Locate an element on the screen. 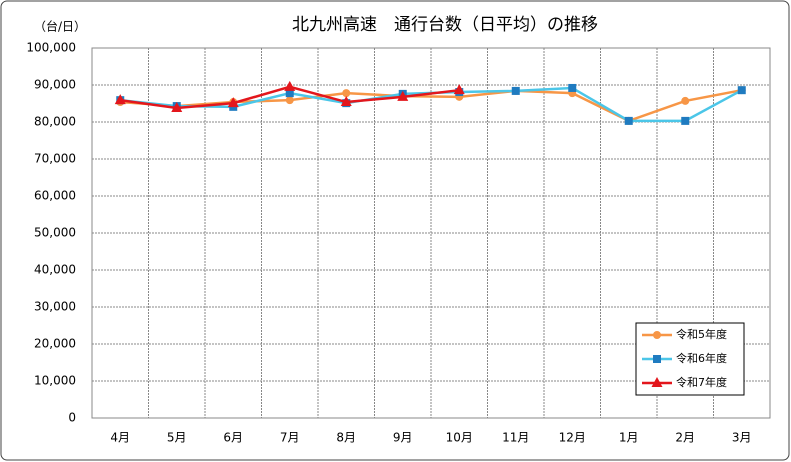 The width and height of the screenshot is (791, 462). y-axis-label: （台/日） is located at coordinates (60, 26).